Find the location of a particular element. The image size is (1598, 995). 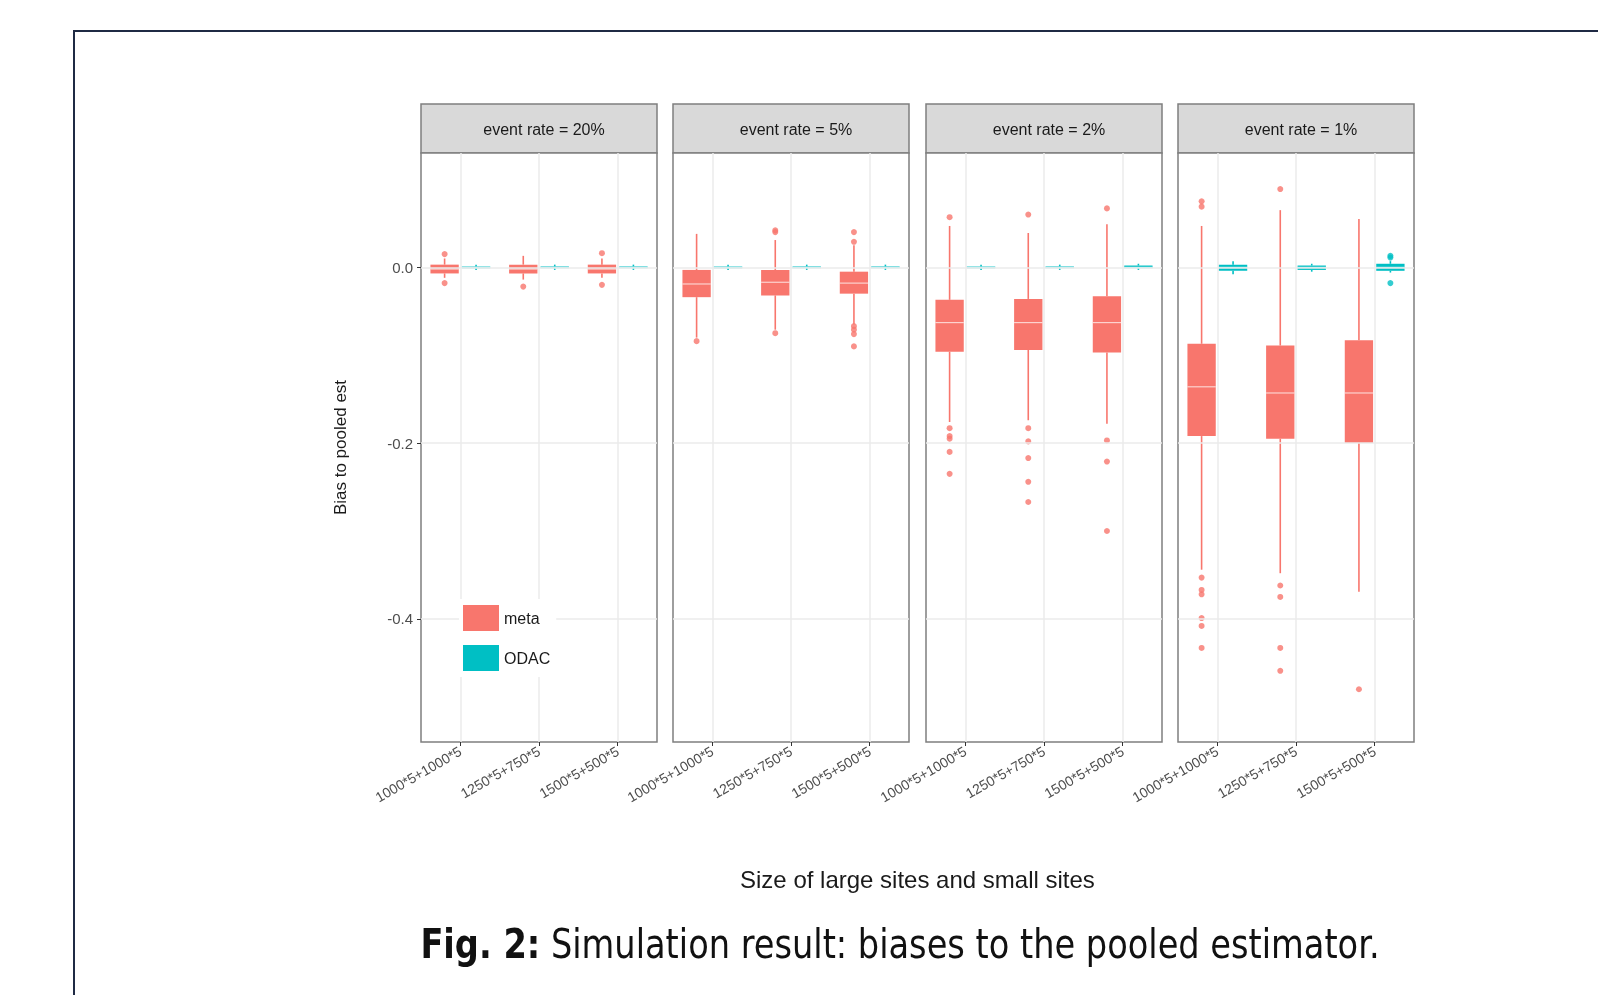

y-tick-label: 0.0 is located at coordinates (402, 267).